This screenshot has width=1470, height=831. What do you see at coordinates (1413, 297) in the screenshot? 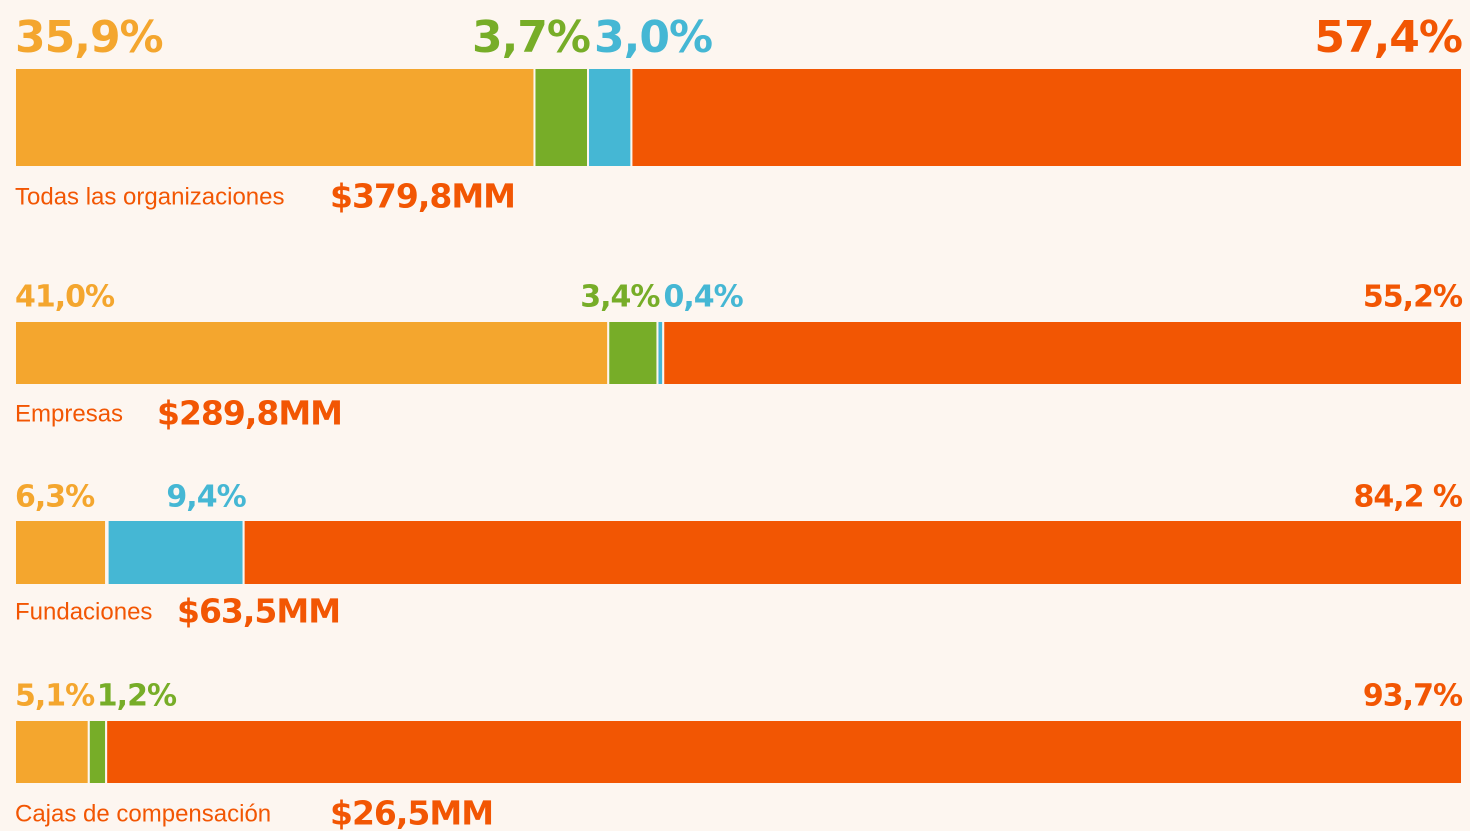
I see `value-label: 55,2%` at bounding box center [1413, 297].